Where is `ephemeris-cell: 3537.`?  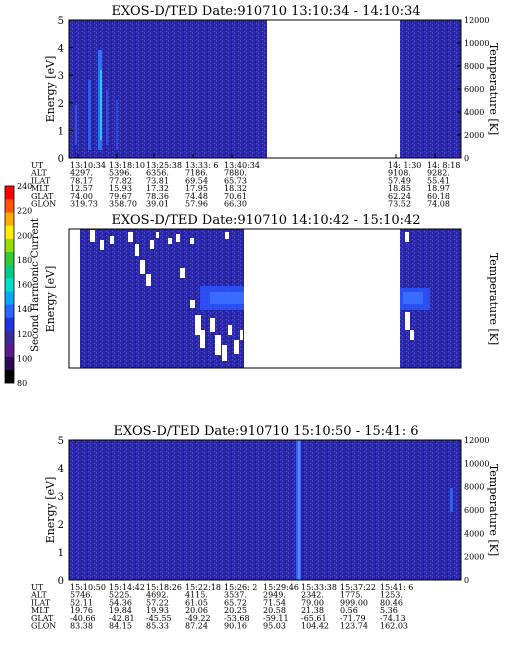 ephemeris-cell: 3537. is located at coordinates (235, 595).